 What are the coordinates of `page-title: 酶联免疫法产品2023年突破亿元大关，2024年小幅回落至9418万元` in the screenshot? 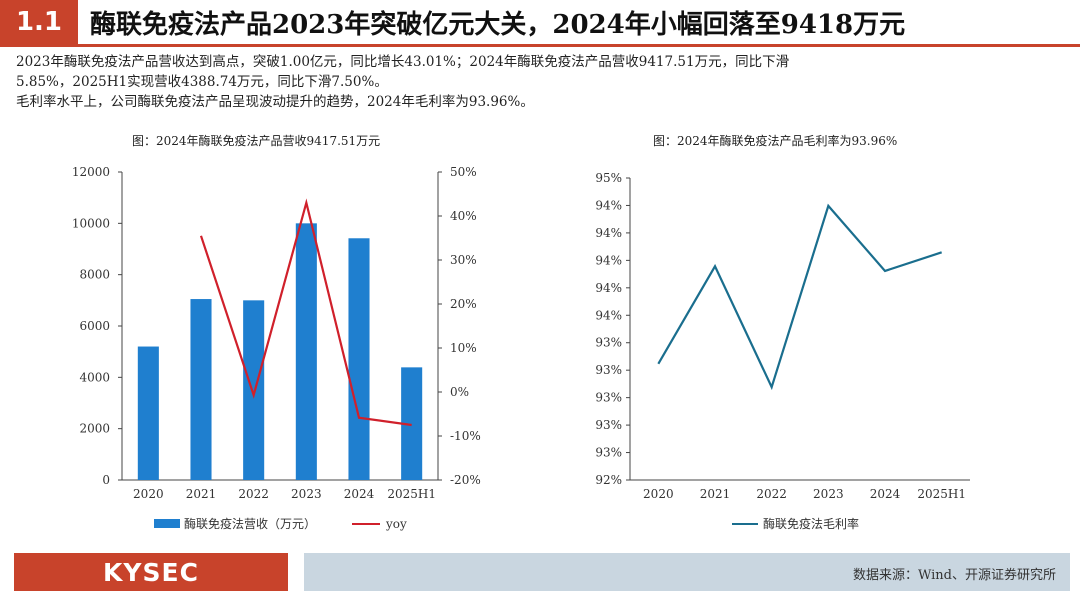 It's located at (498, 25).